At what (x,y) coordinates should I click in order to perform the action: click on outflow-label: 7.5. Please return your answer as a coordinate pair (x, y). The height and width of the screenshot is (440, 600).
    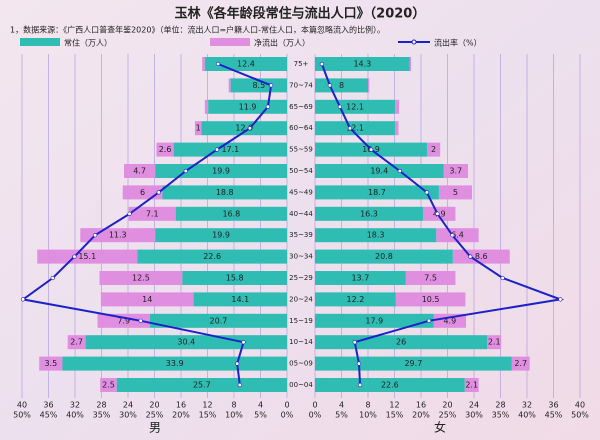
    Looking at the image, I should click on (430, 278).